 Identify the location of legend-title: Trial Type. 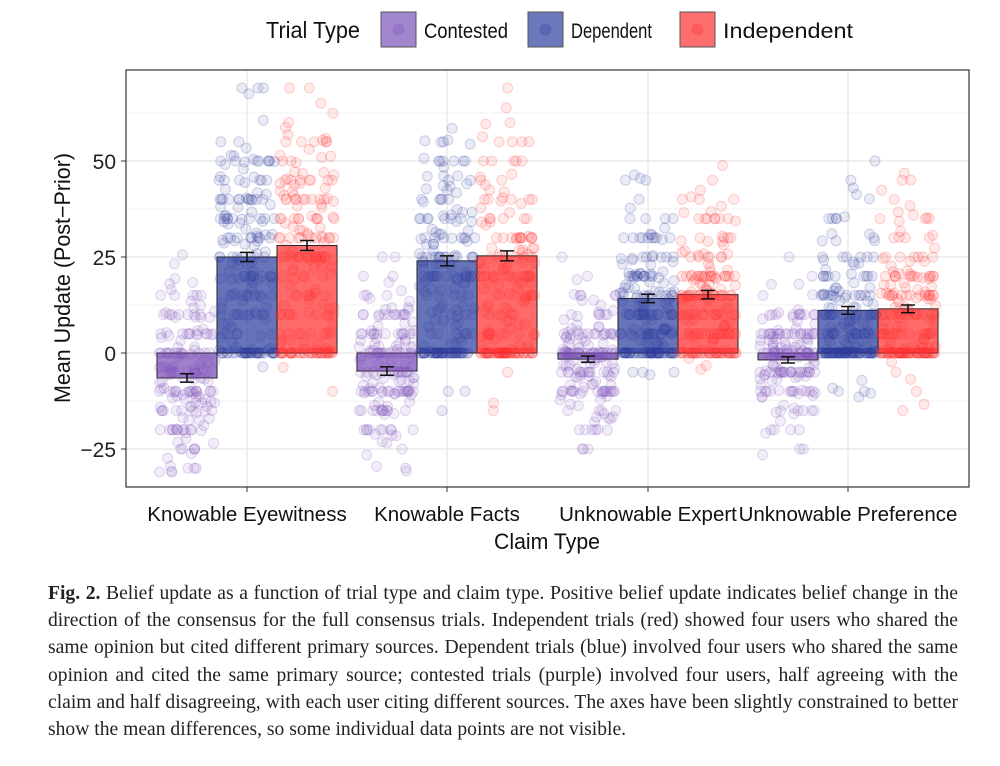
(313, 30).